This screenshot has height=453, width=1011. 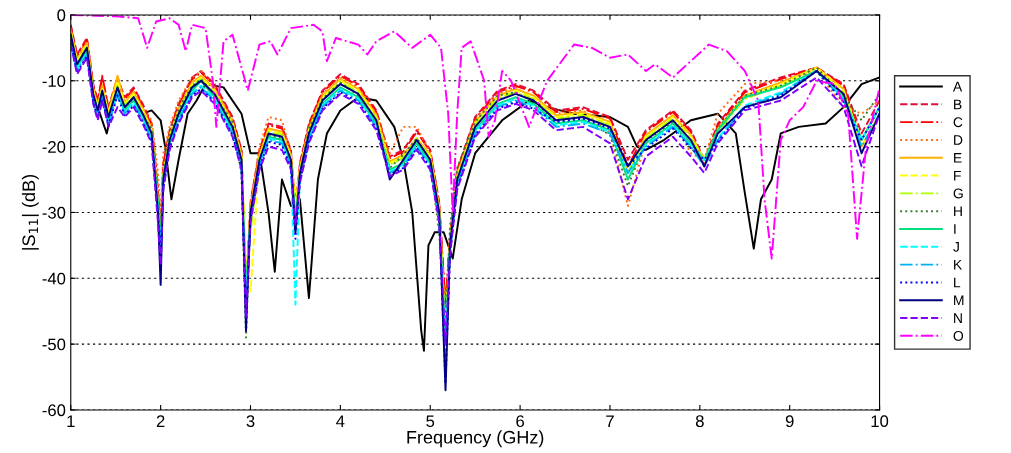 I want to click on x-tick-label: 2, so click(x=160, y=421).